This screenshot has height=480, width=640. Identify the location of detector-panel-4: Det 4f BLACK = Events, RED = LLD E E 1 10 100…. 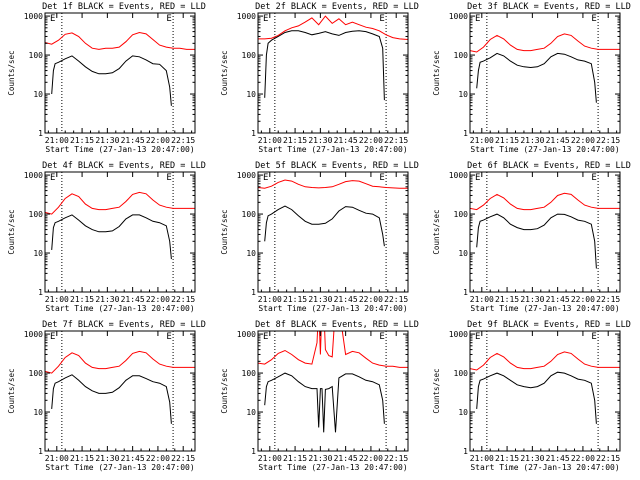
(106, 237).